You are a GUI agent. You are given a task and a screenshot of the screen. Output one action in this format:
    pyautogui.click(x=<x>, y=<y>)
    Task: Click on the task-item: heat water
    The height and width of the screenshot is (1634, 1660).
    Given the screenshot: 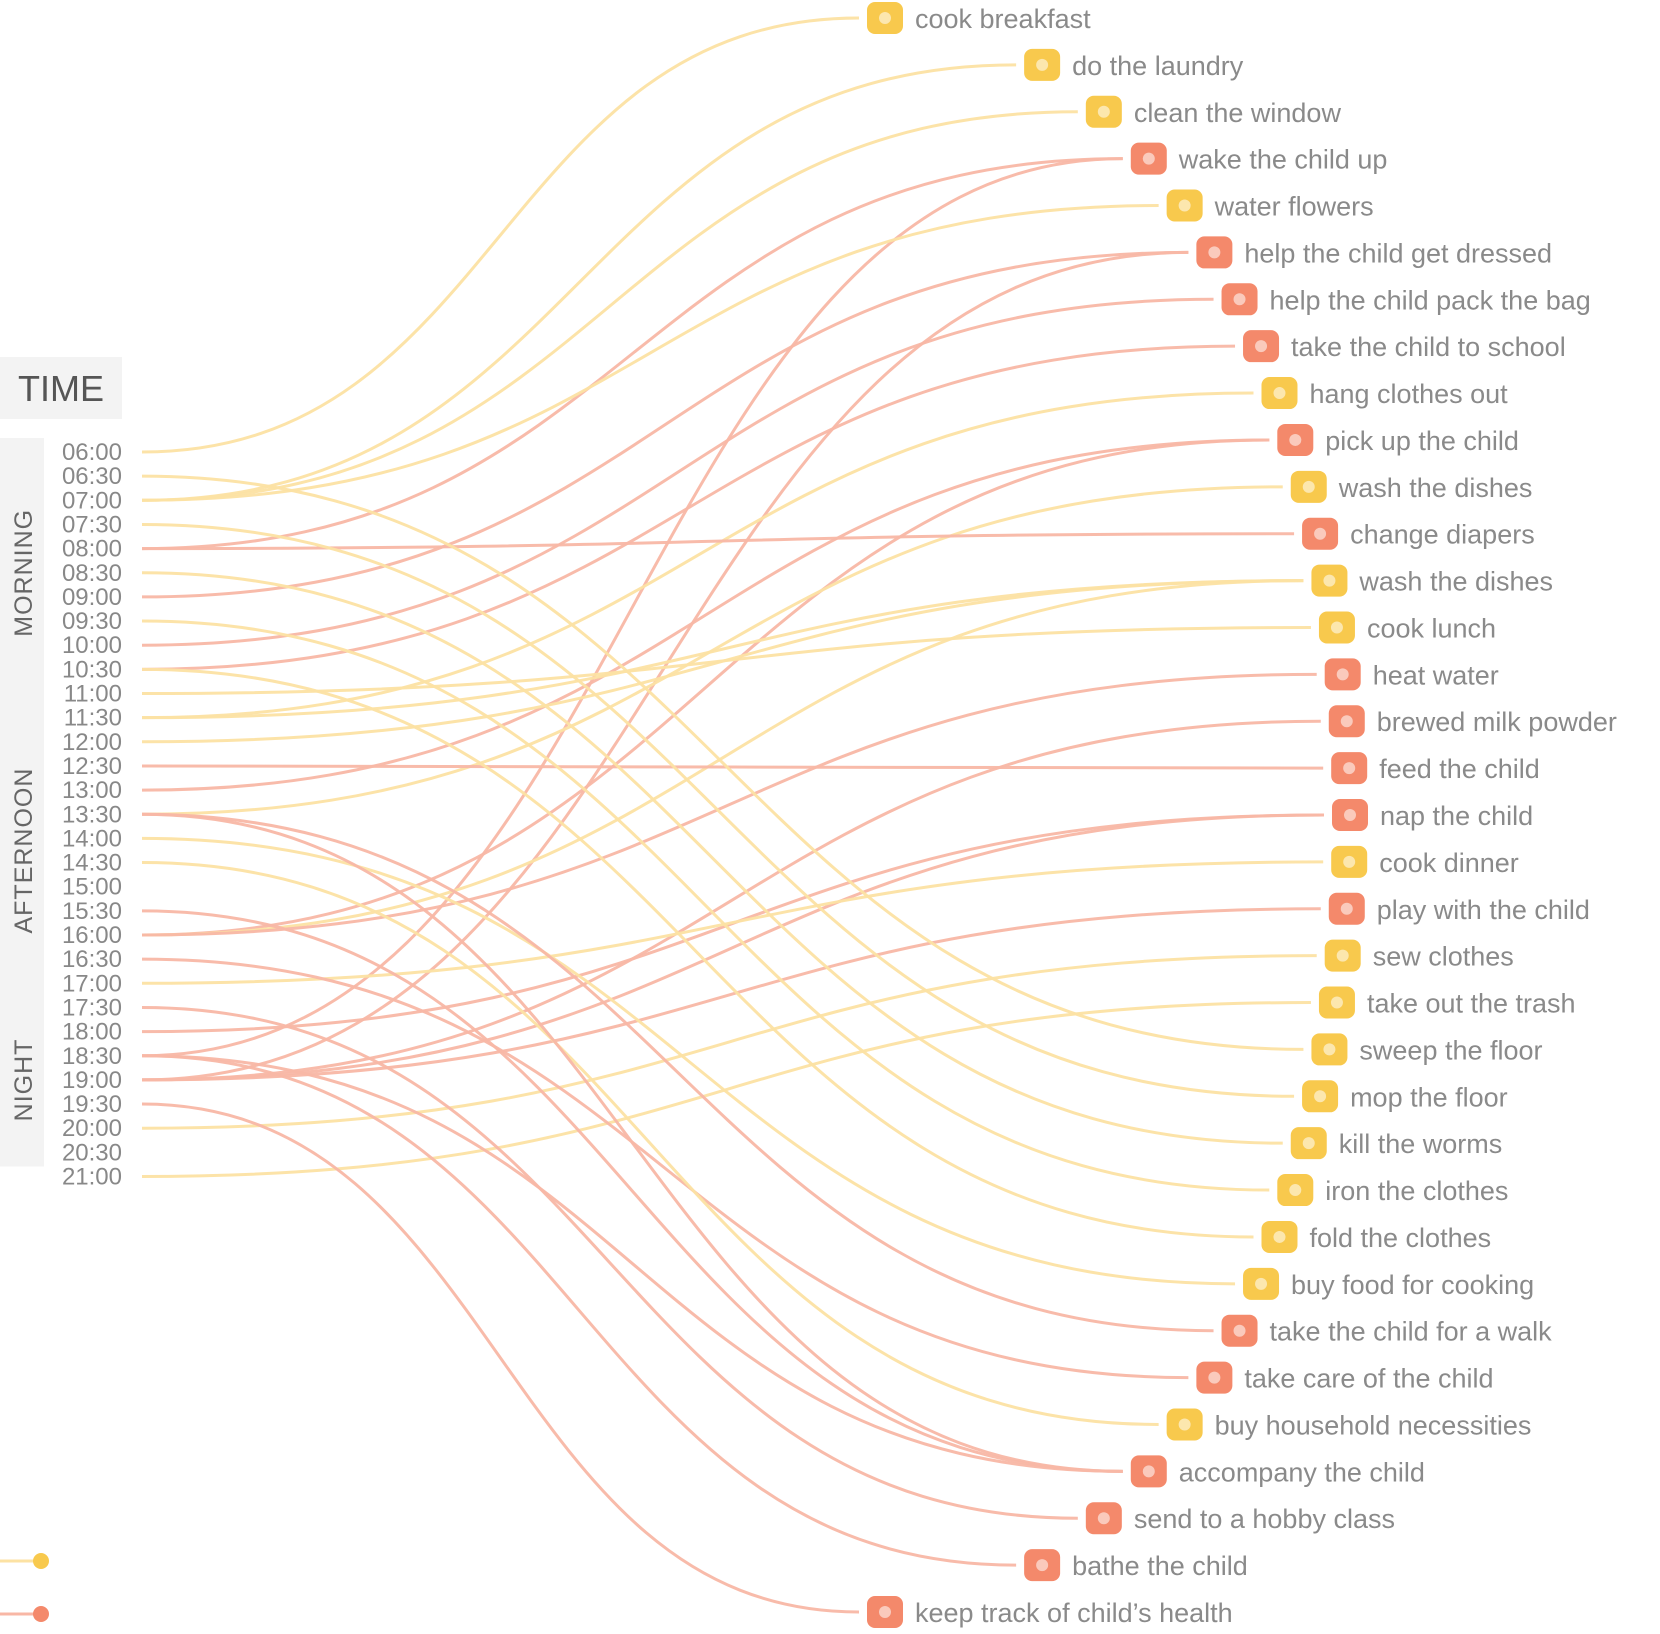 What is the action you would take?
    pyautogui.click(x=1411, y=674)
    